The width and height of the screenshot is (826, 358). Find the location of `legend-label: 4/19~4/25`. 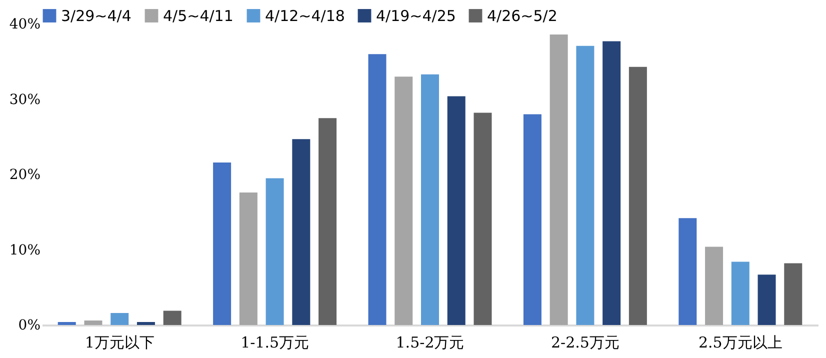

legend-label: 4/19~4/25 is located at coordinates (416, 15).